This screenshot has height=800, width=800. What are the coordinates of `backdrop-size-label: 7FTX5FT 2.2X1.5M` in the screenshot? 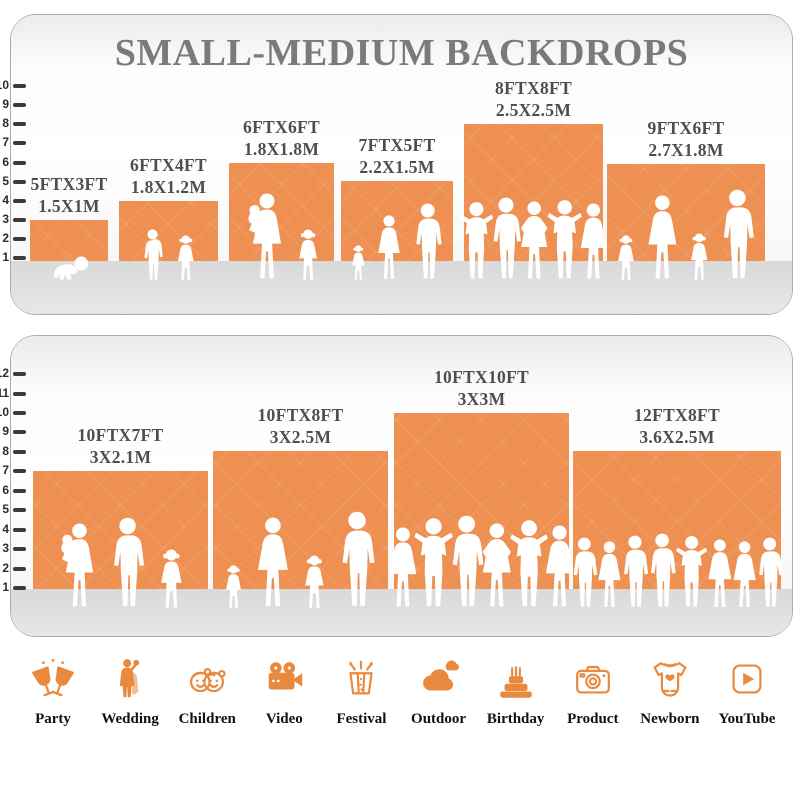 It's located at (397, 156).